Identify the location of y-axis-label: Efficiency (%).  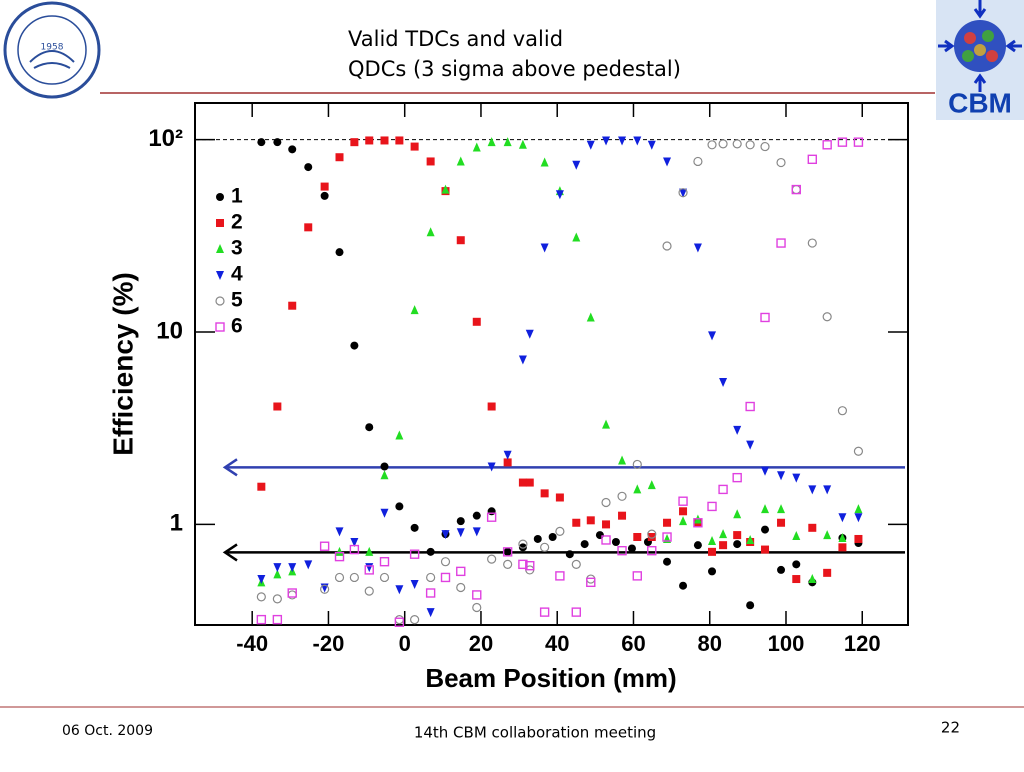
(122, 364).